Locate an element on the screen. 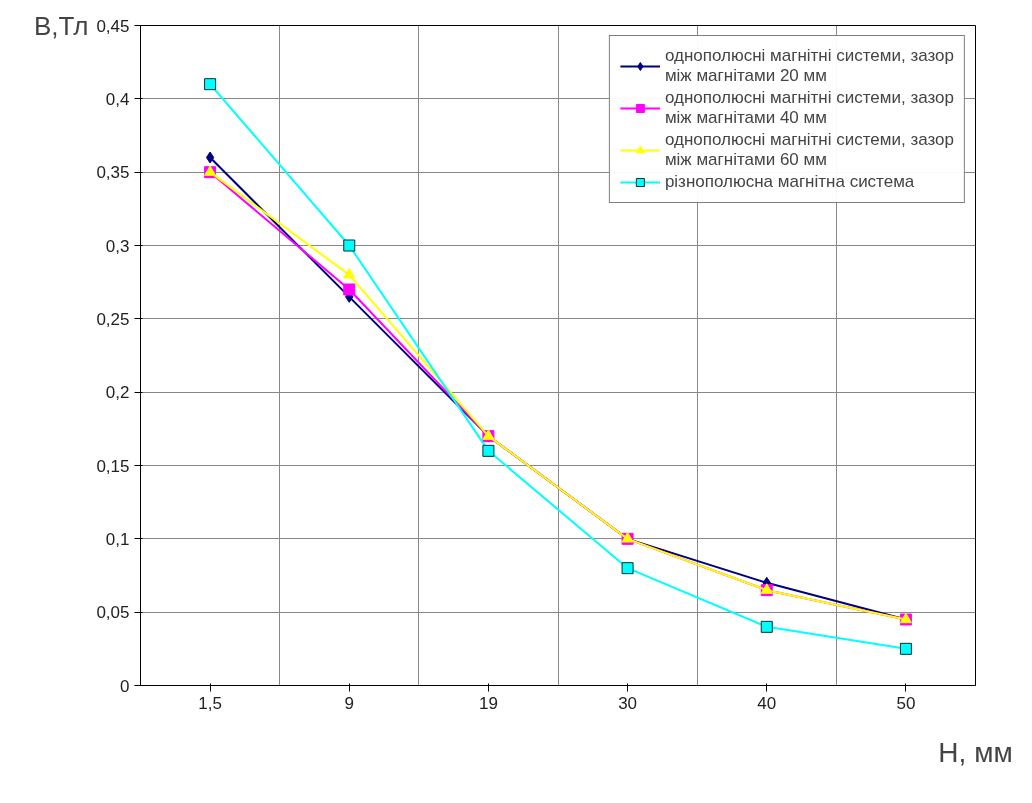  y-tick-label: 0,45 is located at coordinates (113, 26).